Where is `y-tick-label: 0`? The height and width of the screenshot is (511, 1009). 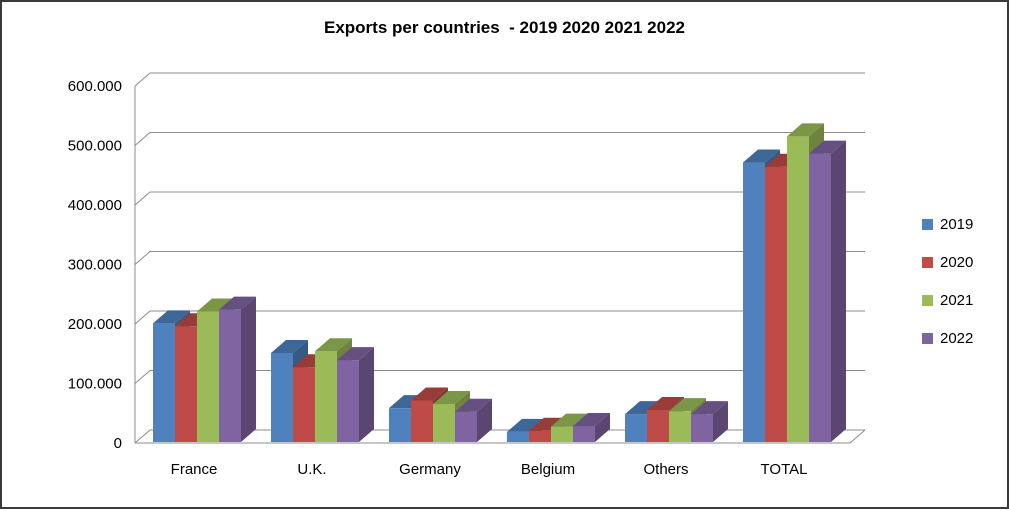 y-tick-label: 0 is located at coordinates (118, 443).